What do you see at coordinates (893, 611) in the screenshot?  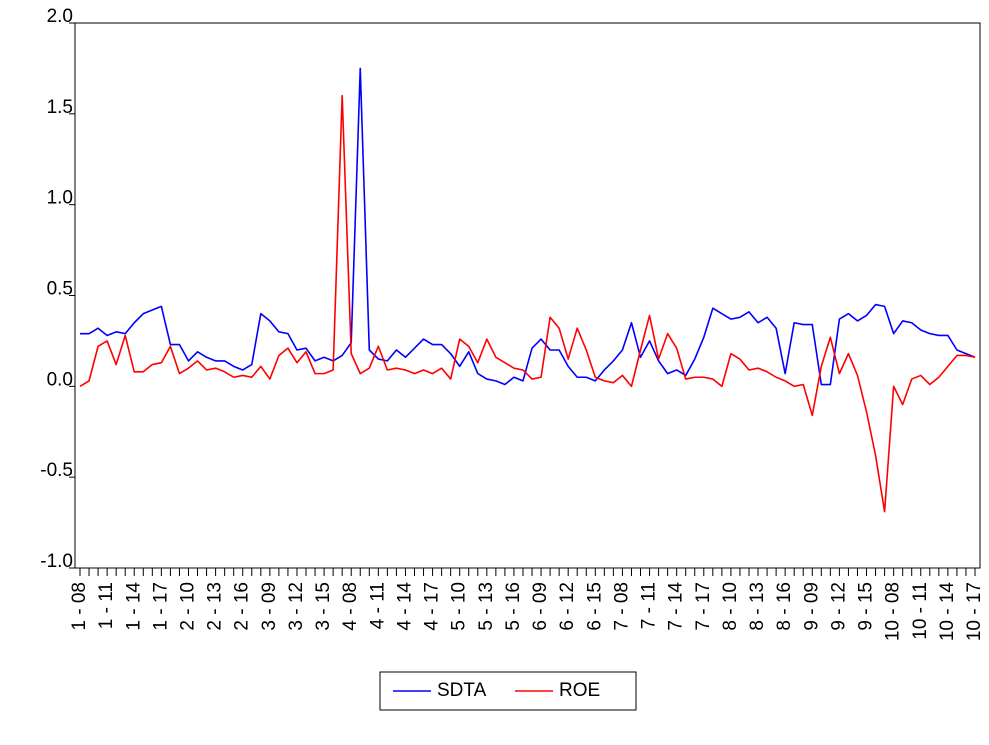 I see `x-tick-label: 10 - 08` at bounding box center [893, 611].